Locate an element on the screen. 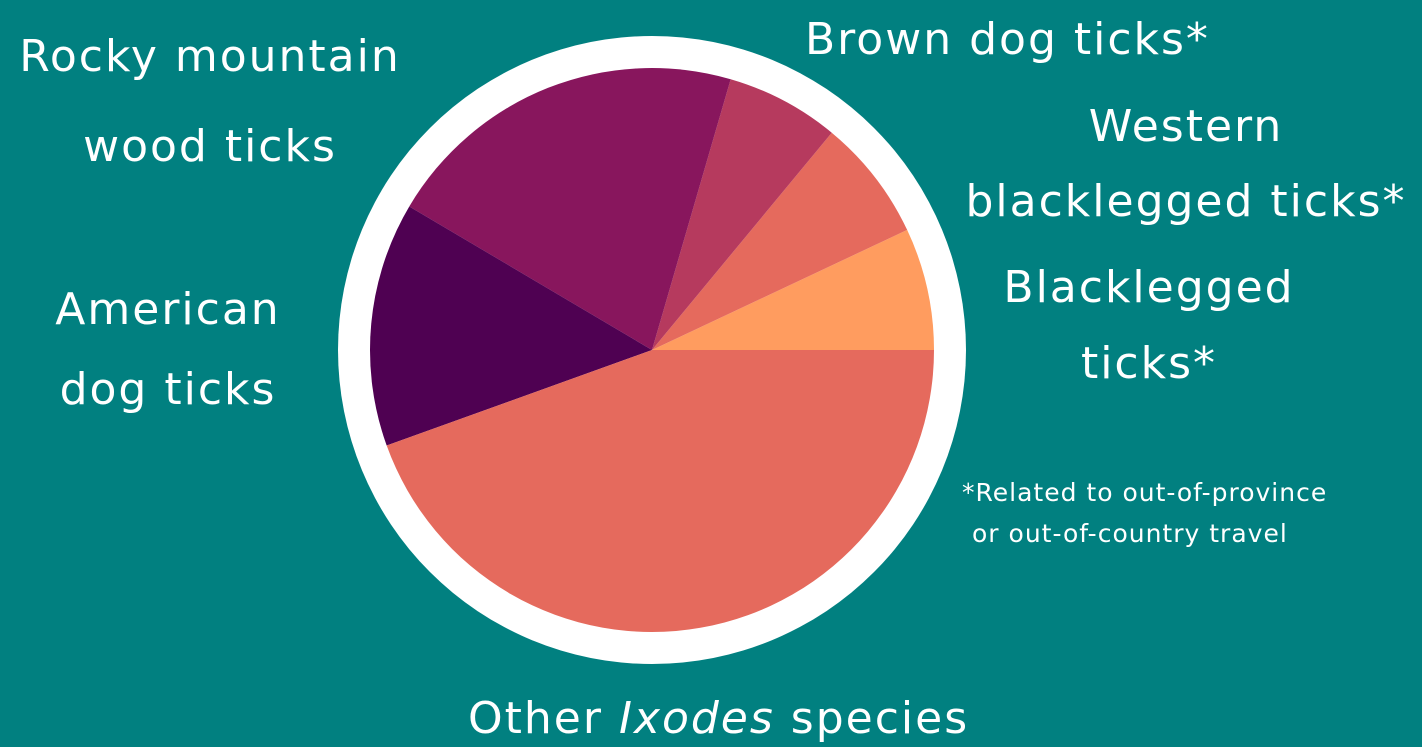 The height and width of the screenshot is (747, 1422). label-blacklegged-line2: ticks* is located at coordinates (1149, 363).